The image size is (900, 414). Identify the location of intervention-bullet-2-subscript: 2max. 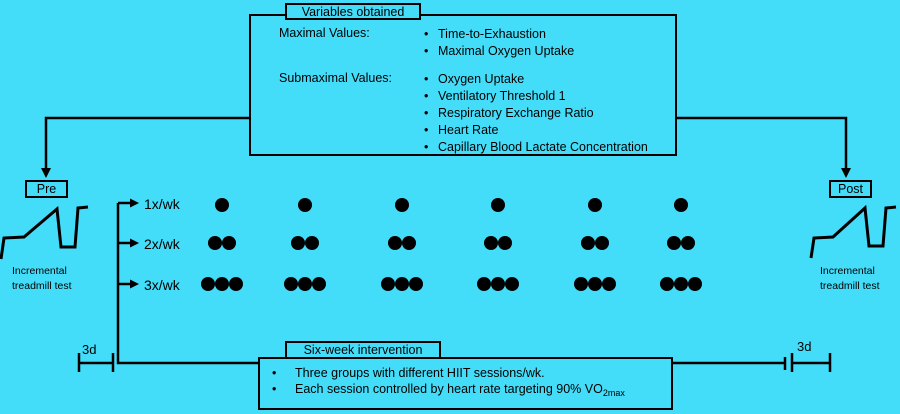
(613, 393).